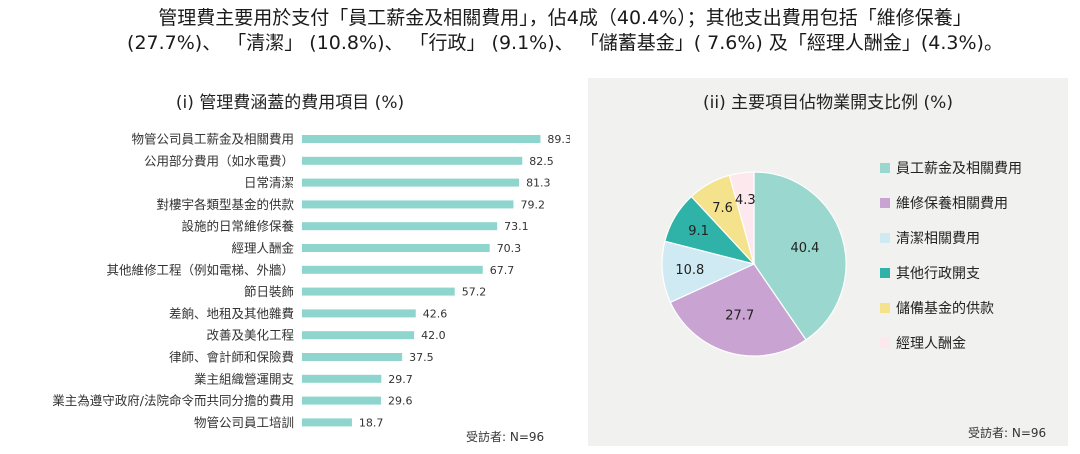 The image size is (1080, 454). What do you see at coordinates (931, 344) in the screenshot?
I see `legend-label: 經理人酬金` at bounding box center [931, 344].